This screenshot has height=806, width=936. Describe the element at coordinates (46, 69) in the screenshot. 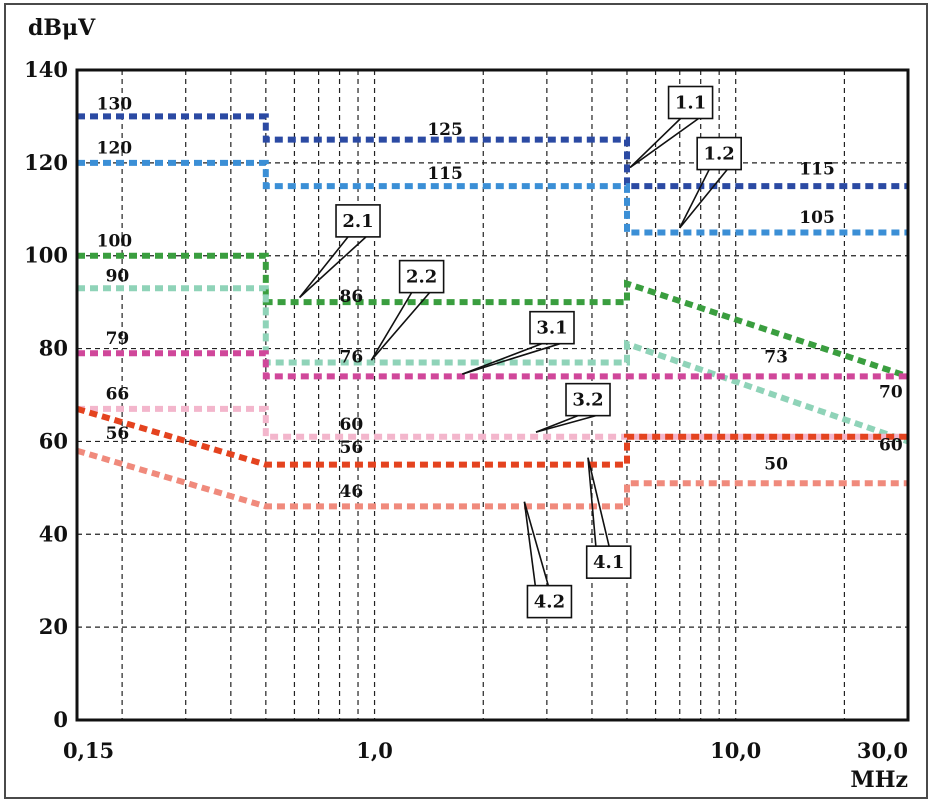

I see `y-tick-label: 140` at that location.